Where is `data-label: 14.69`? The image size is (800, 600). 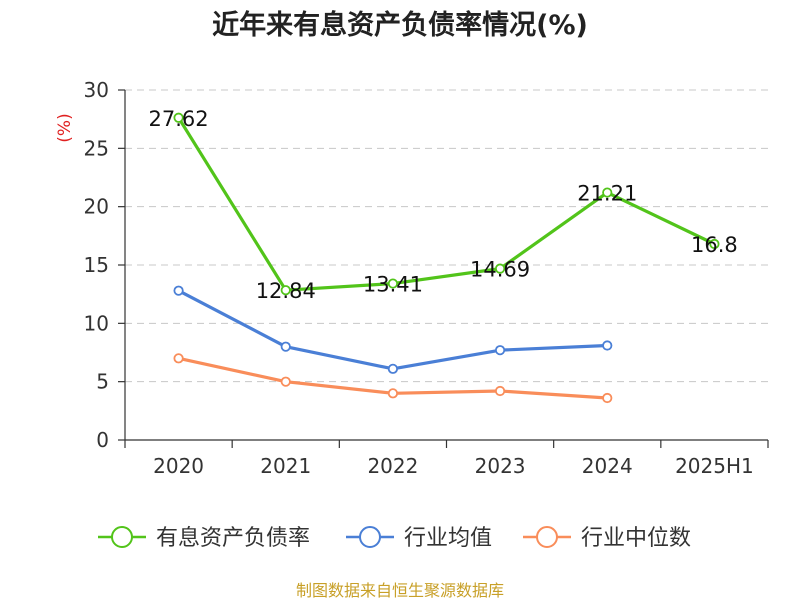 data-label: 14.69 is located at coordinates (500, 270).